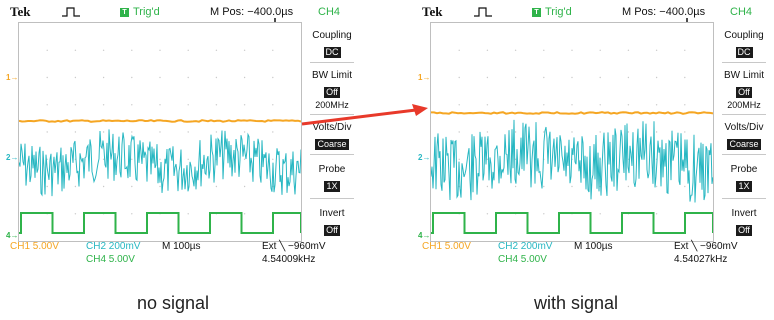 Image resolution: width=774 pixels, height=320 pixels. I want to click on comparison-arrow-icon, so click(364, 115).